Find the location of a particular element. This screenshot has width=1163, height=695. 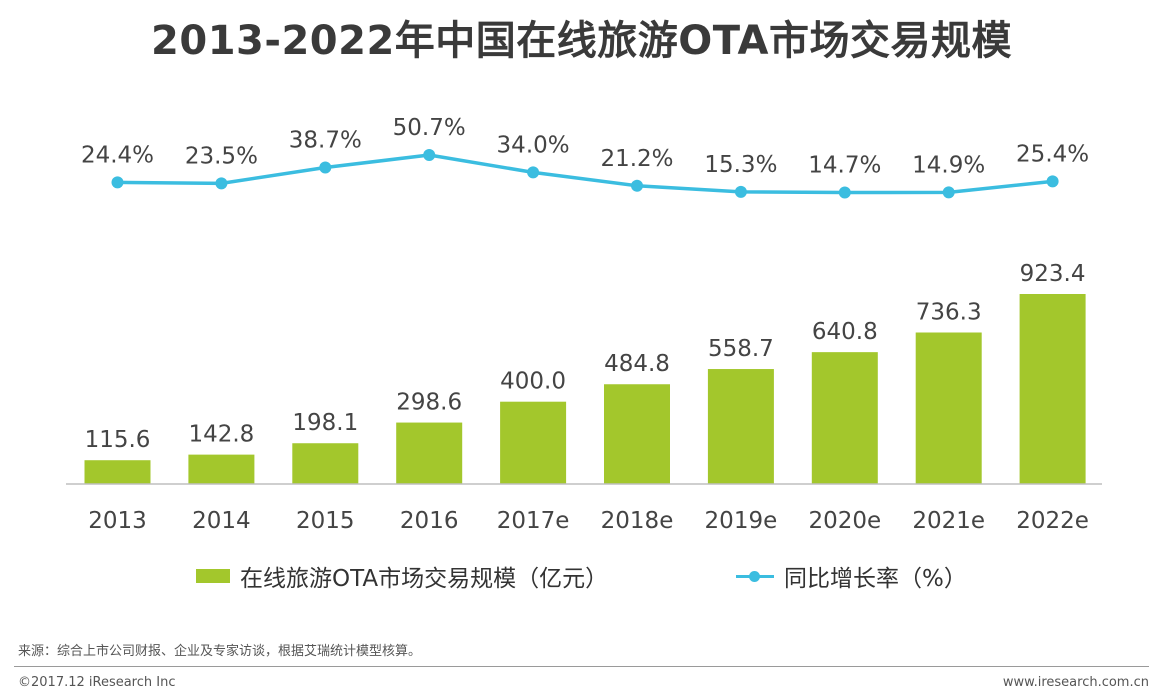

x-tick-2014: 2014 is located at coordinates (221, 521).